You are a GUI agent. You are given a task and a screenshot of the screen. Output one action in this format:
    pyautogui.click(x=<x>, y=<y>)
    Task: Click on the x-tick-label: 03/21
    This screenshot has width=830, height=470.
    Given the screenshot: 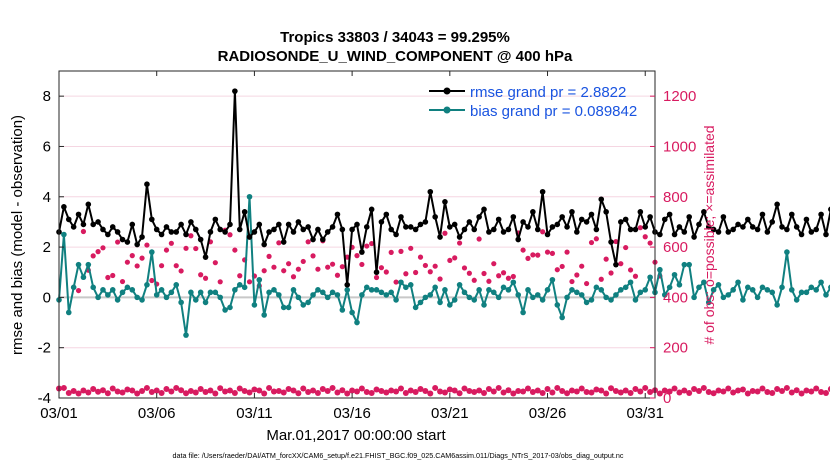 What is the action you would take?
    pyautogui.click(x=450, y=413)
    